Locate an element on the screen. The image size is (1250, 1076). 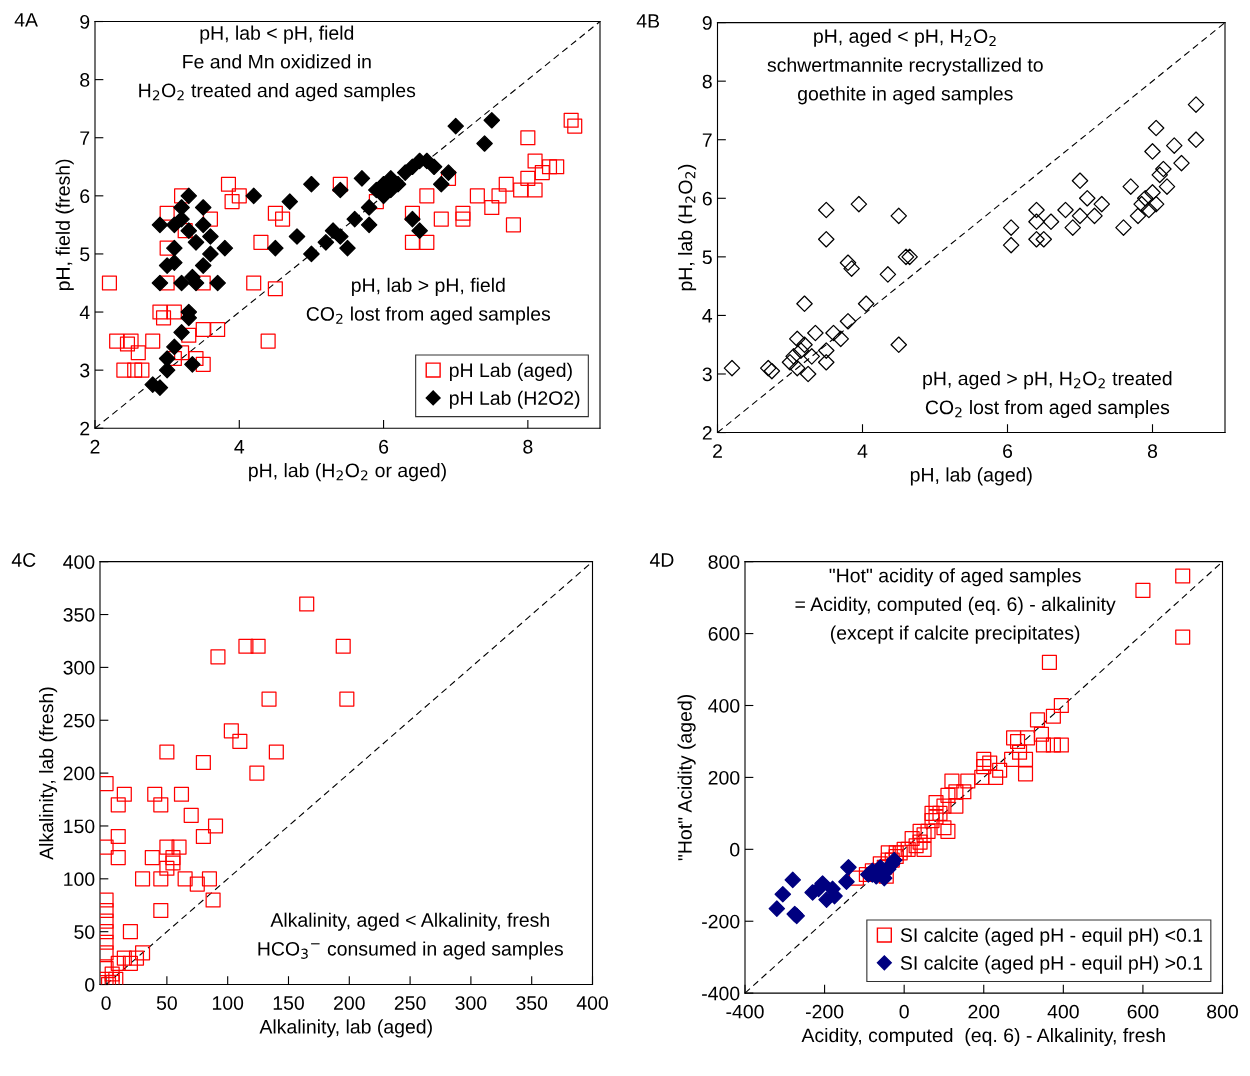
x-tick-label: 250 is located at coordinates (410, 1003).